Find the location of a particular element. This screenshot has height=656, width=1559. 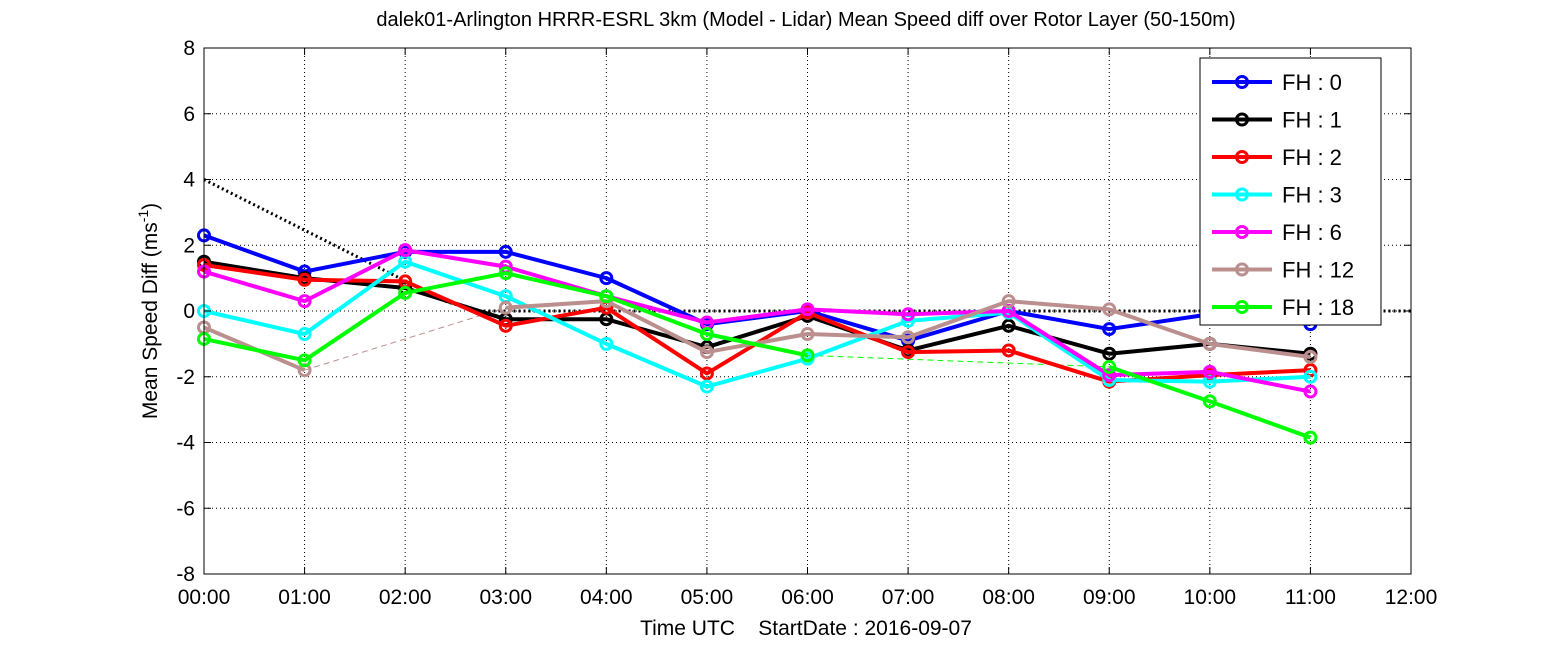

x-tick-label: 07:00 is located at coordinates (908, 597).